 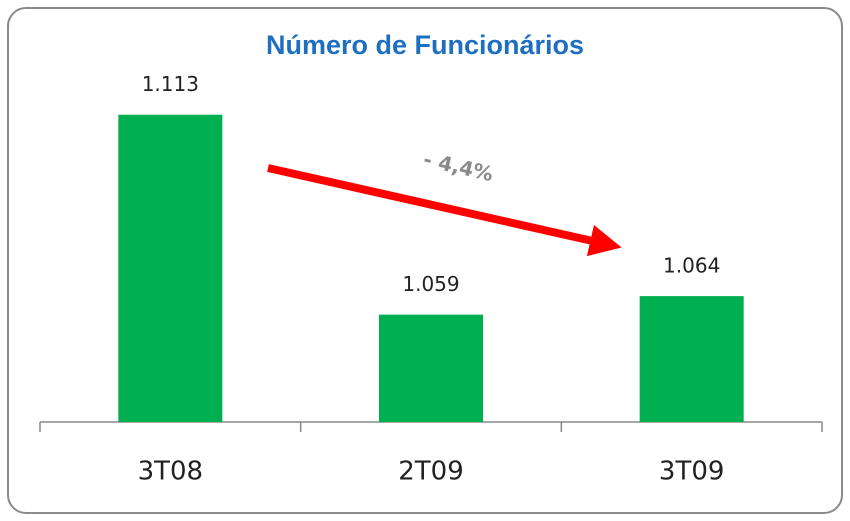 I want to click on trend-arrow, so click(x=444, y=210).